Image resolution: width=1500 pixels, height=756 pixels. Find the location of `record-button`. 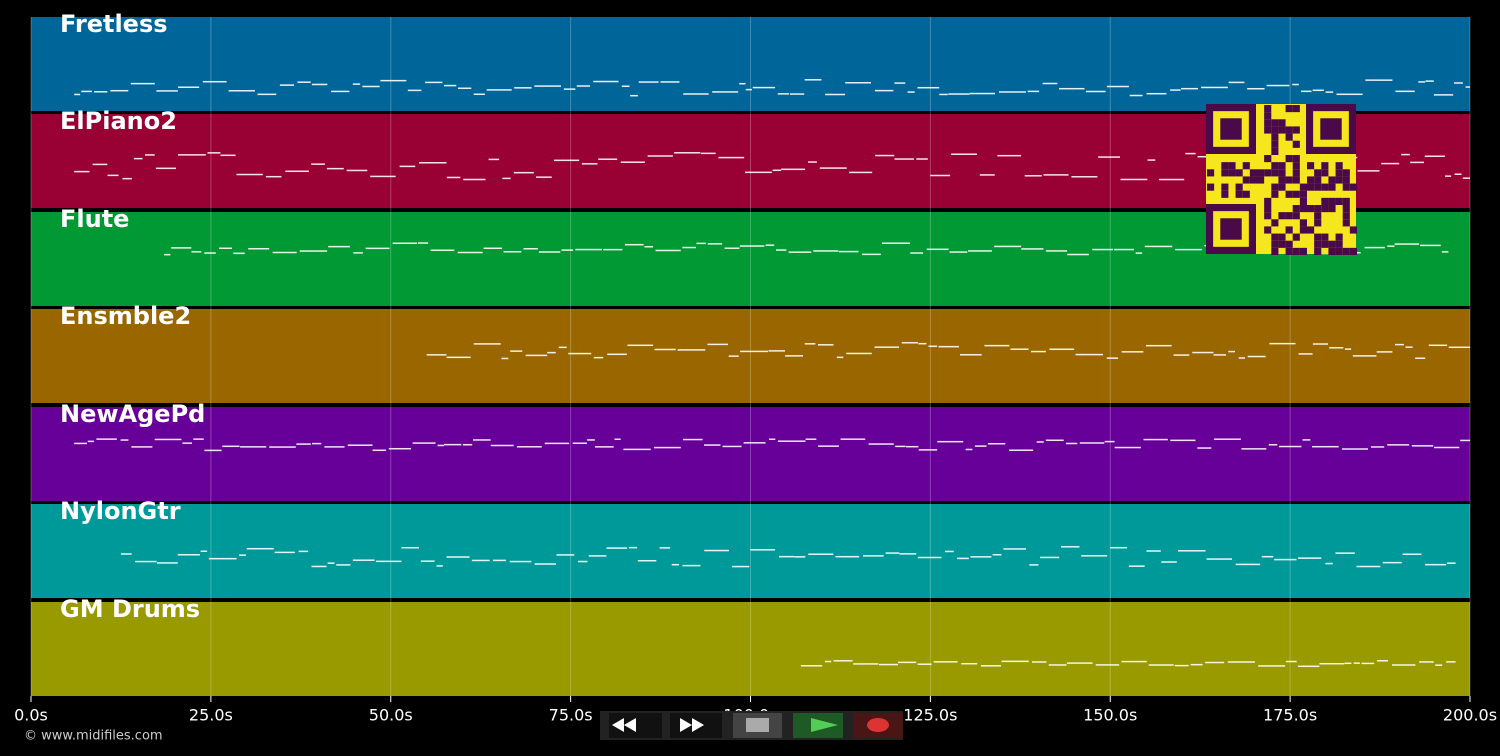

record-button is located at coordinates (878, 725).